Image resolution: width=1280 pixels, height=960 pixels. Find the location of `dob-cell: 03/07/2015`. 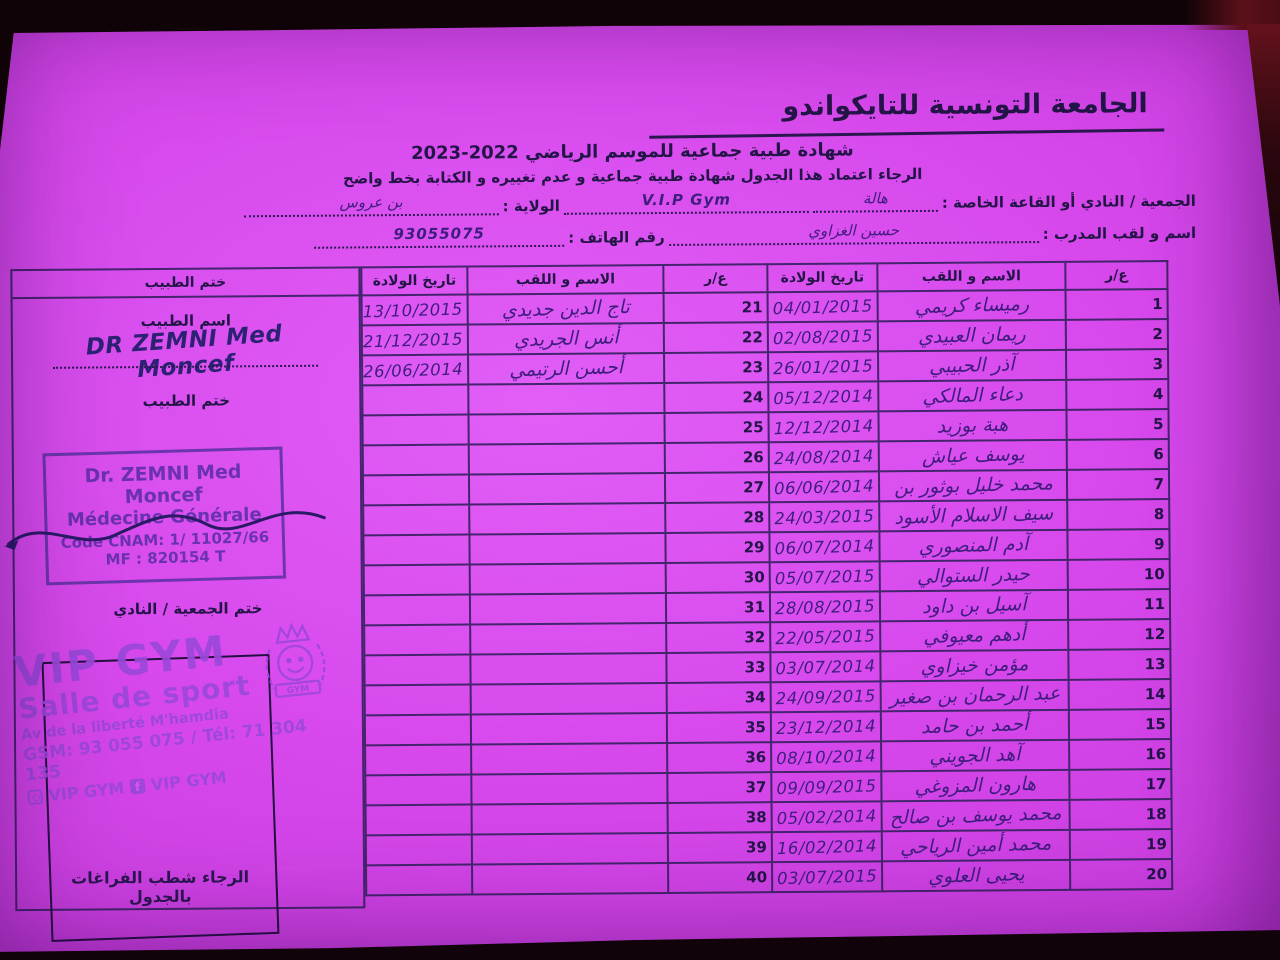

dob-cell: 03/07/2015 is located at coordinates (827, 877).